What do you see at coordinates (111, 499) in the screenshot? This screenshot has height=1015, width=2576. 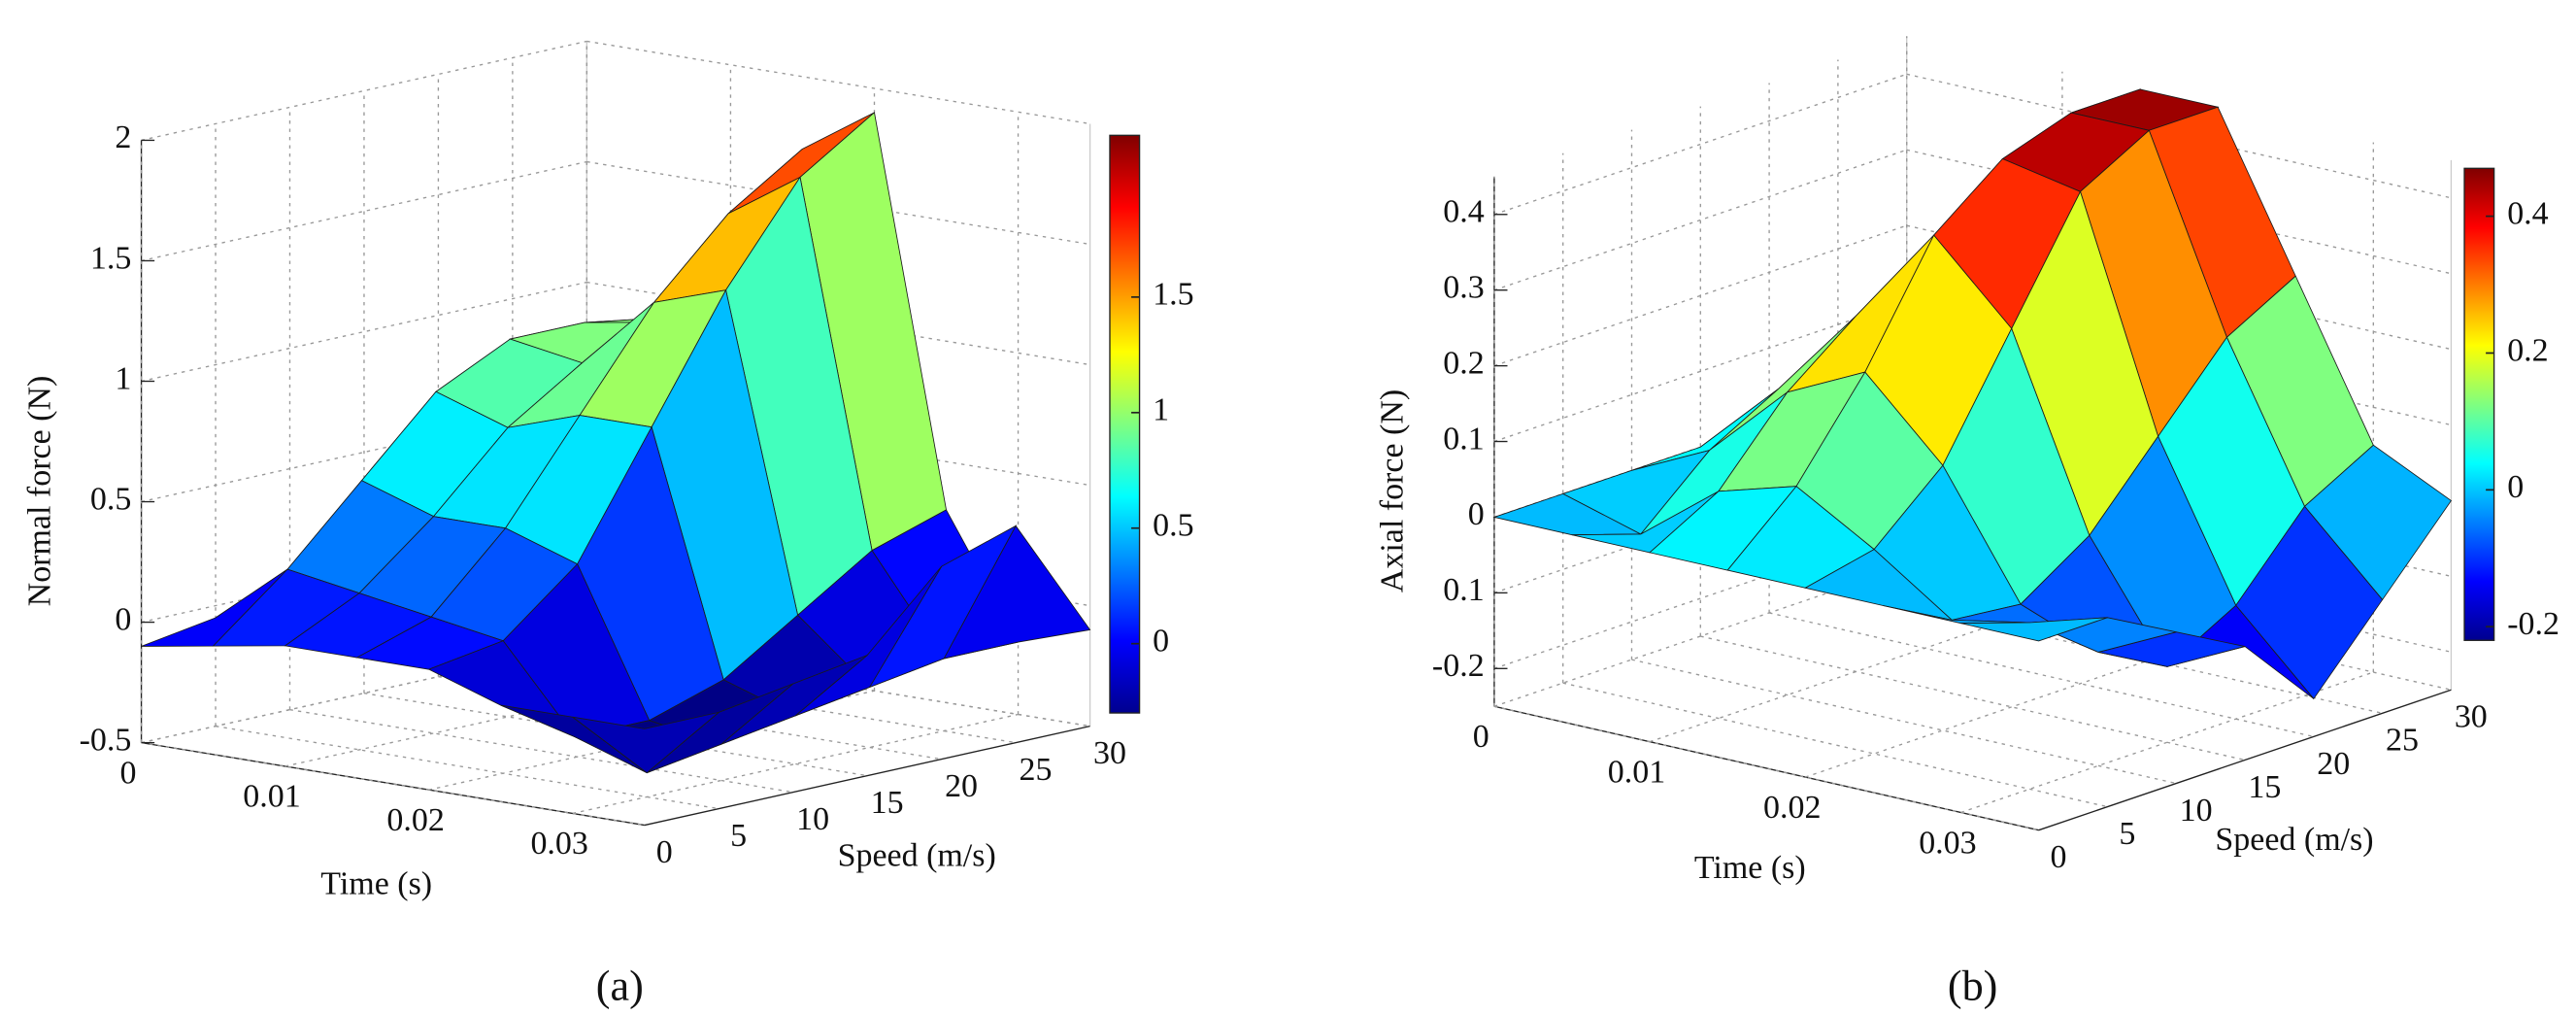 I see `z-tick-label: 0.5` at bounding box center [111, 499].